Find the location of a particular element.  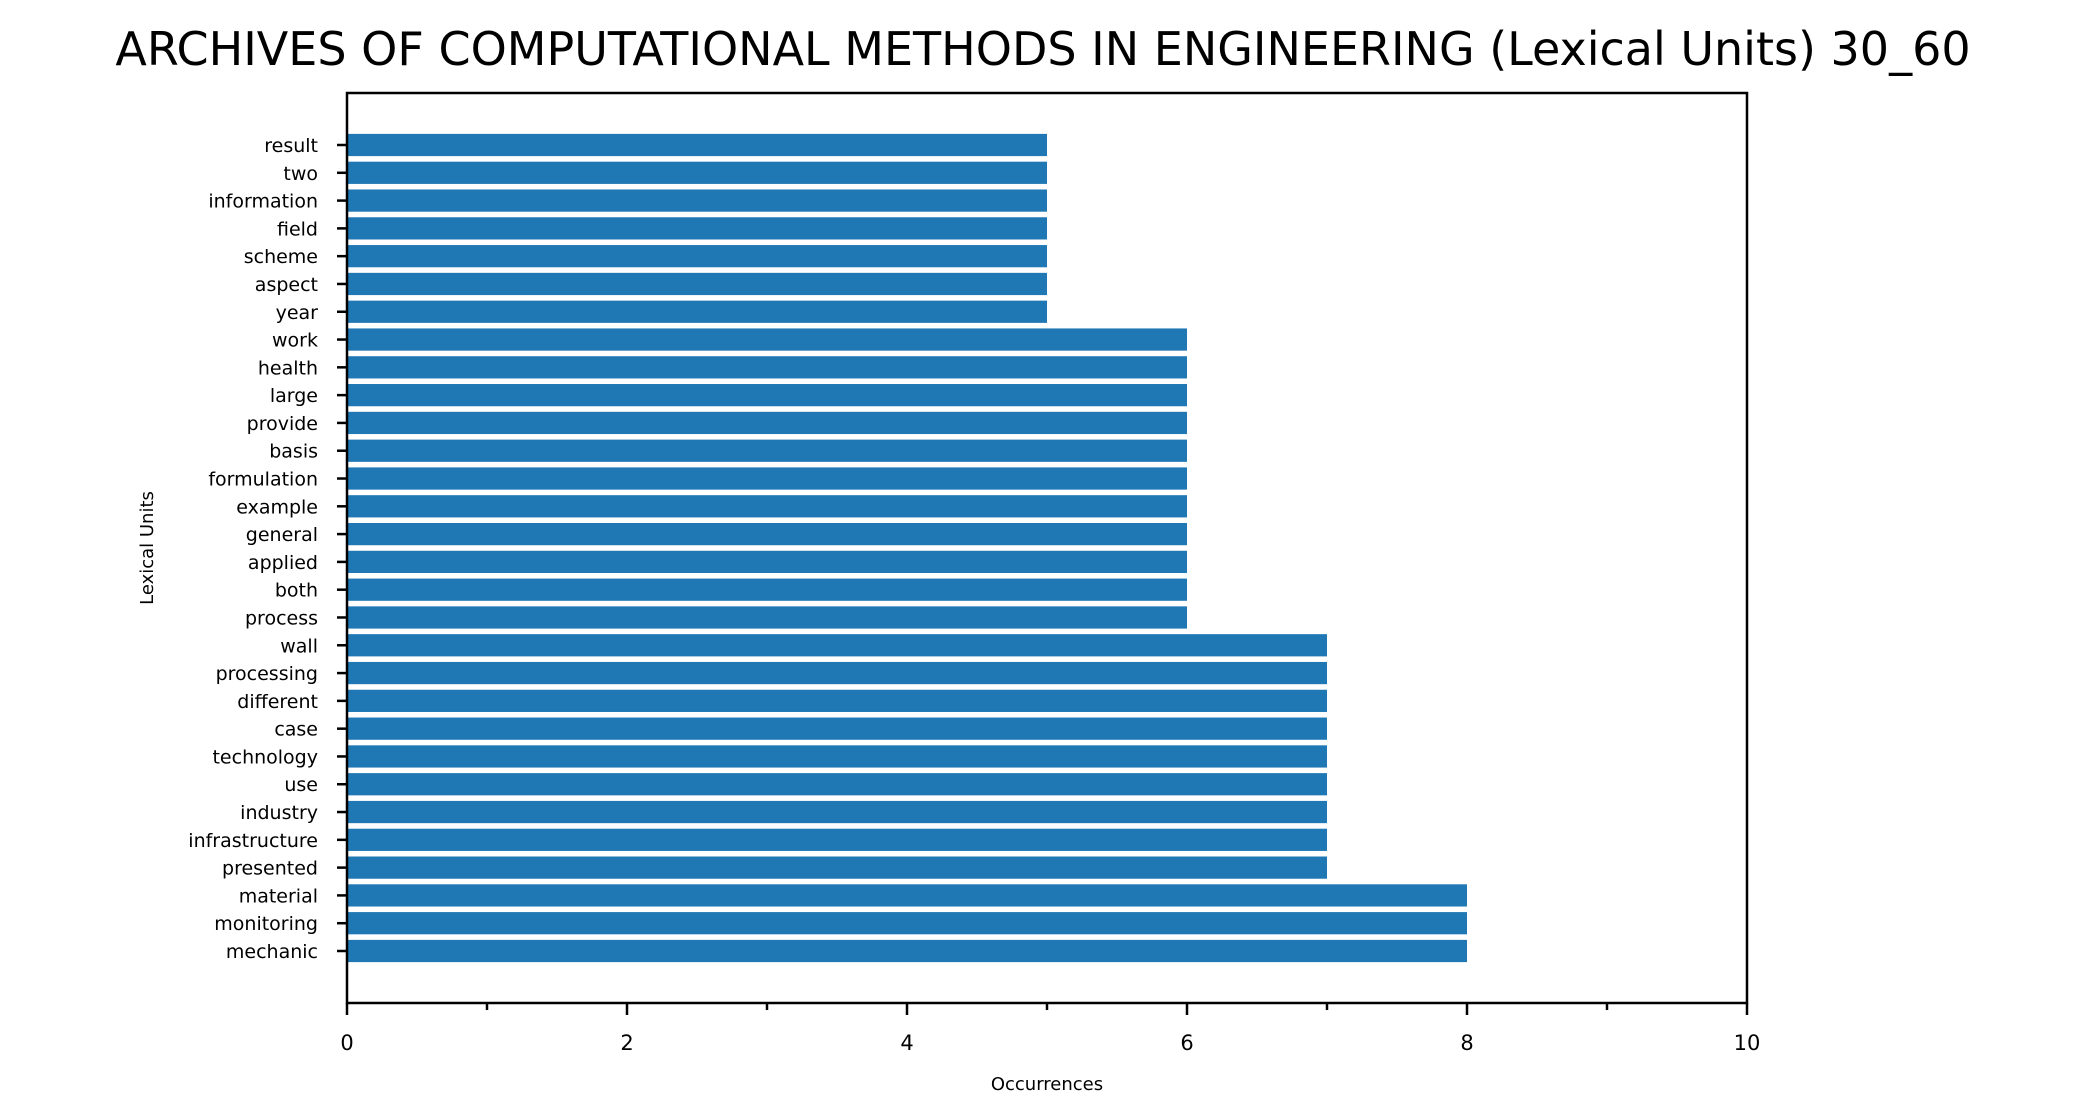

y-tick-label: mechanic is located at coordinates (272, 952).